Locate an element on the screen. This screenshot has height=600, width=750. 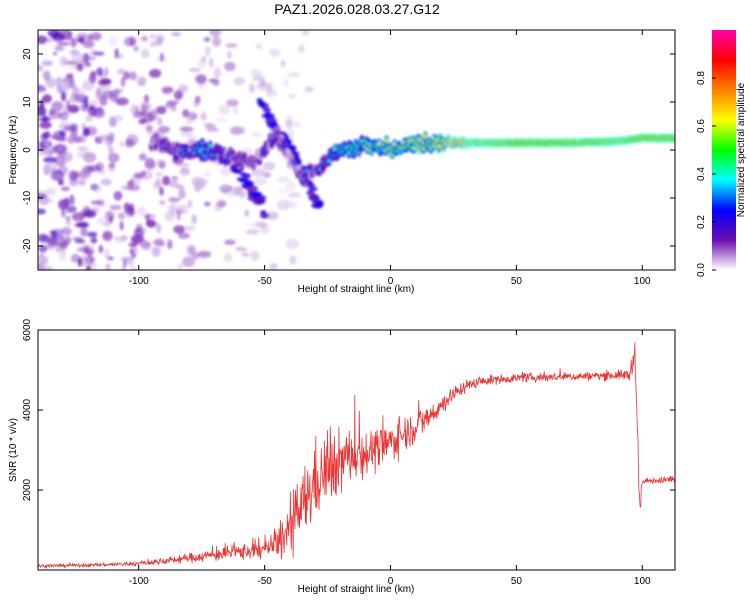
y-tick-label: 20 is located at coordinates (27, 54).